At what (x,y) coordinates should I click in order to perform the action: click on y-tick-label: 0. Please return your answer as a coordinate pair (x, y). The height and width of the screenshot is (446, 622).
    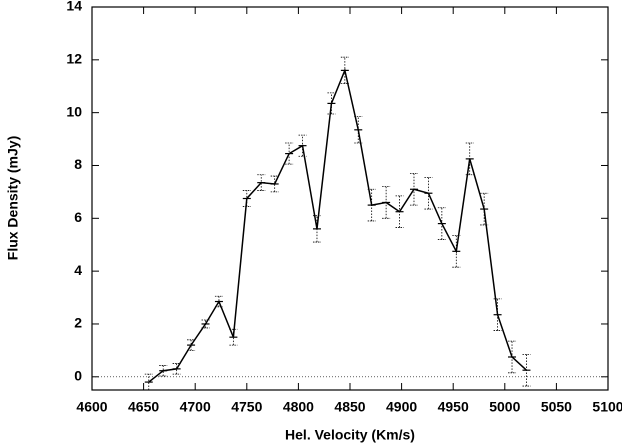
    Looking at the image, I should click on (78, 375).